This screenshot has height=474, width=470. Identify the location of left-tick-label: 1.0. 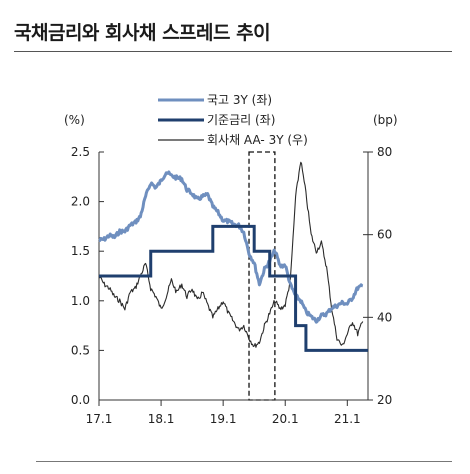
(80, 301).